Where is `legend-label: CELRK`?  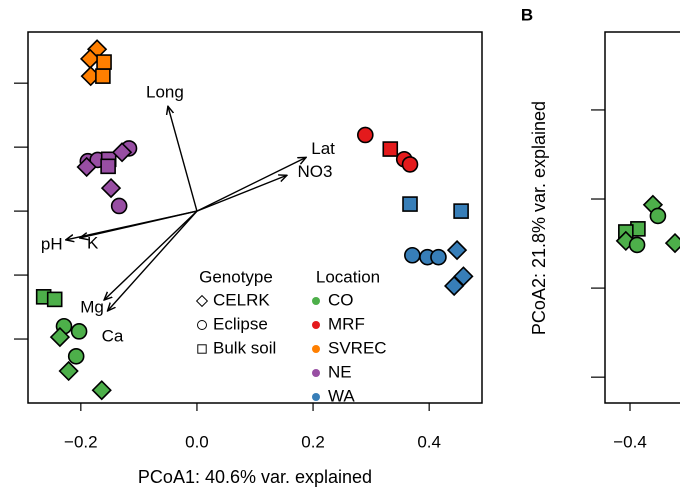 legend-label: CELRK is located at coordinates (241, 299).